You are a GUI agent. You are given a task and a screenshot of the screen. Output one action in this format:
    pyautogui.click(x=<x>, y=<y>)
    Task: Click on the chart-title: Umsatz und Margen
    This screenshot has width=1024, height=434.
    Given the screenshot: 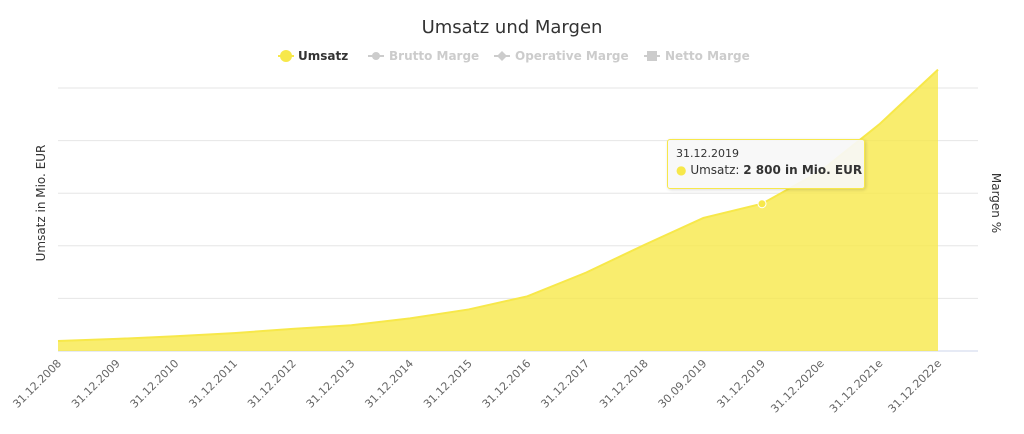 What is the action you would take?
    pyautogui.click(x=512, y=27)
    